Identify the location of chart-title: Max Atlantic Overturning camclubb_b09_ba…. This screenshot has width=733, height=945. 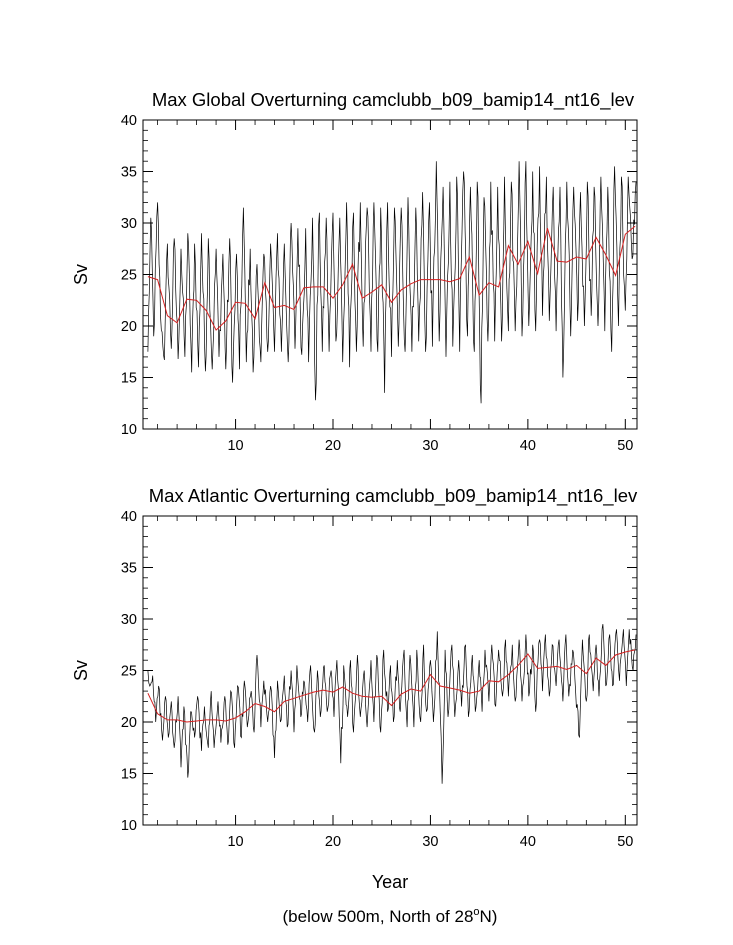
(393, 496).